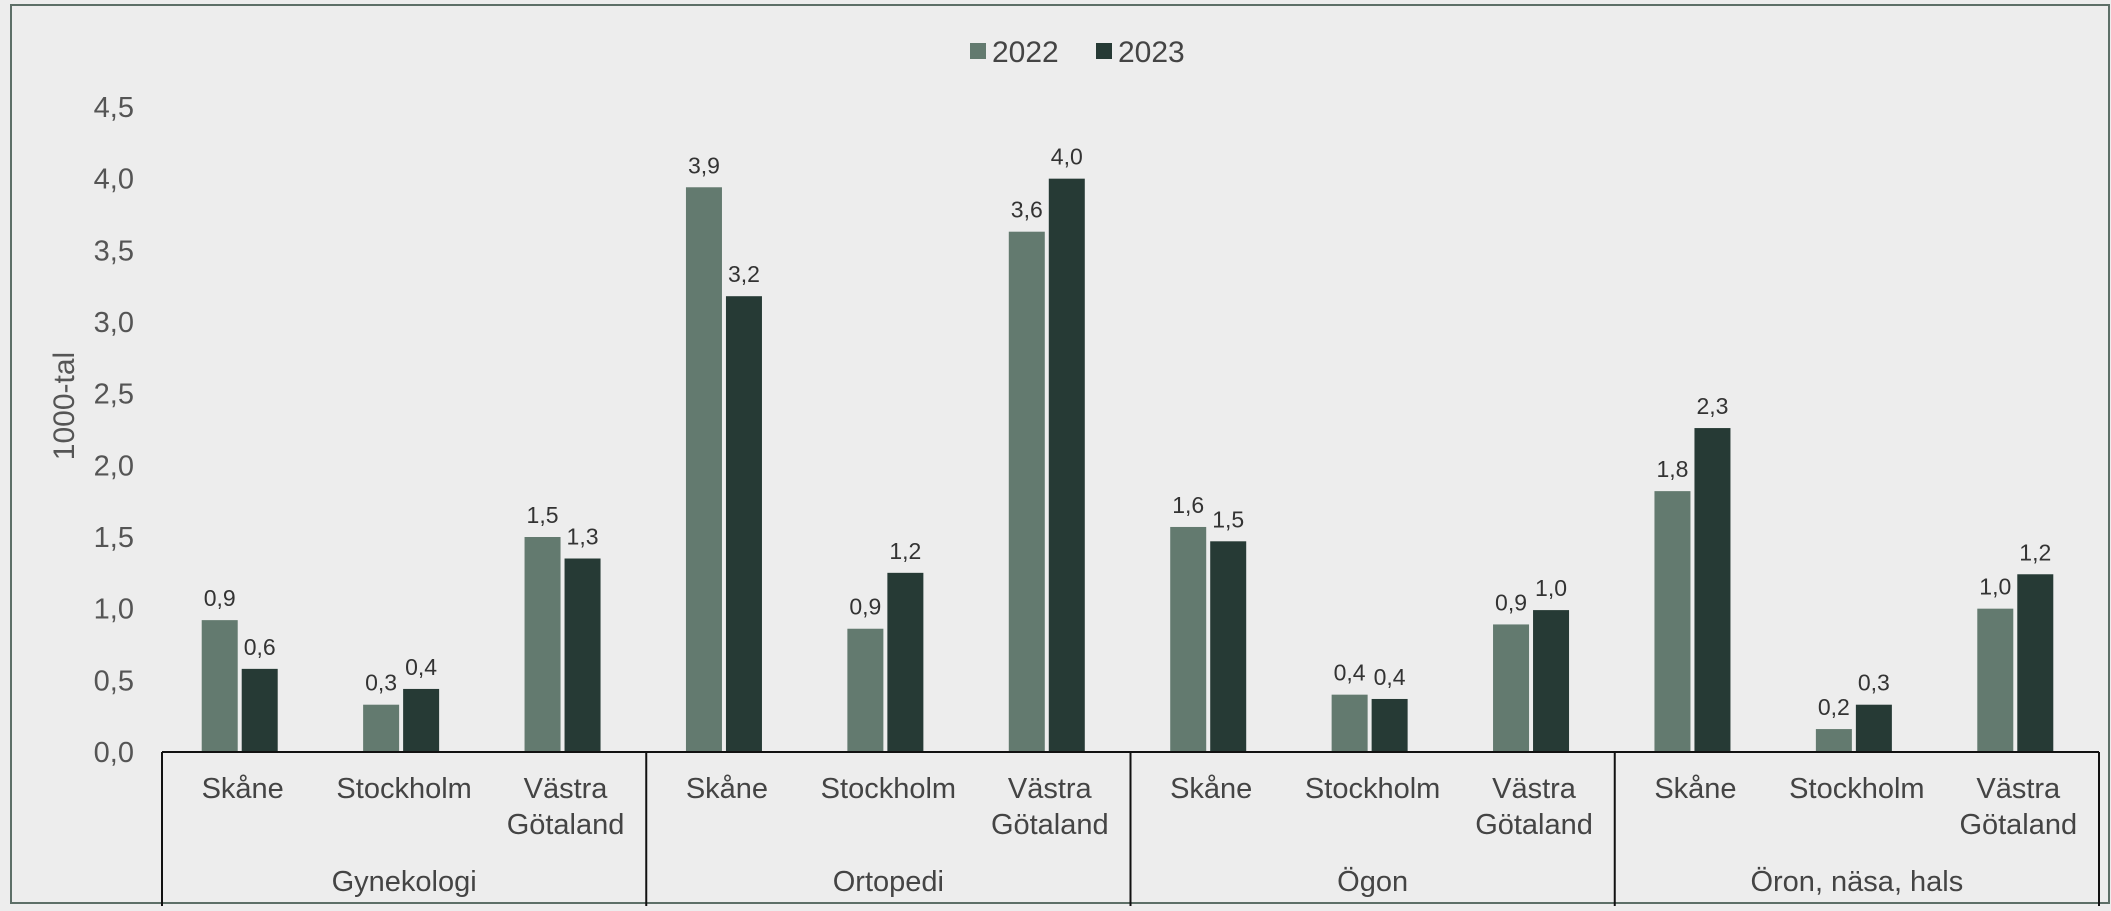 This screenshot has height=911, width=2111. Describe the element at coordinates (114, 538) in the screenshot. I see `y-tick-label: 1,5` at that location.